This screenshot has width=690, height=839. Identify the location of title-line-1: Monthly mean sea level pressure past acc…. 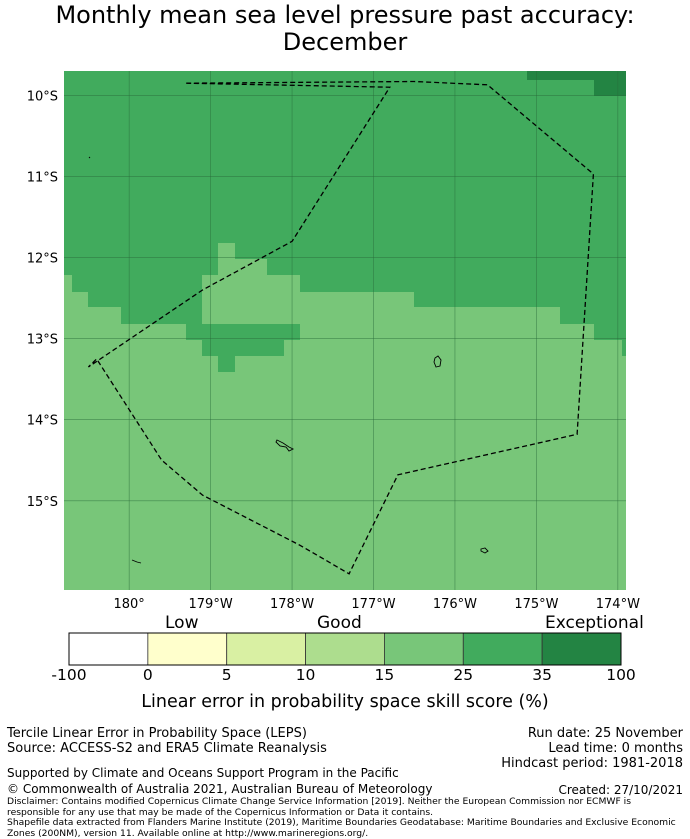
(345, 15).